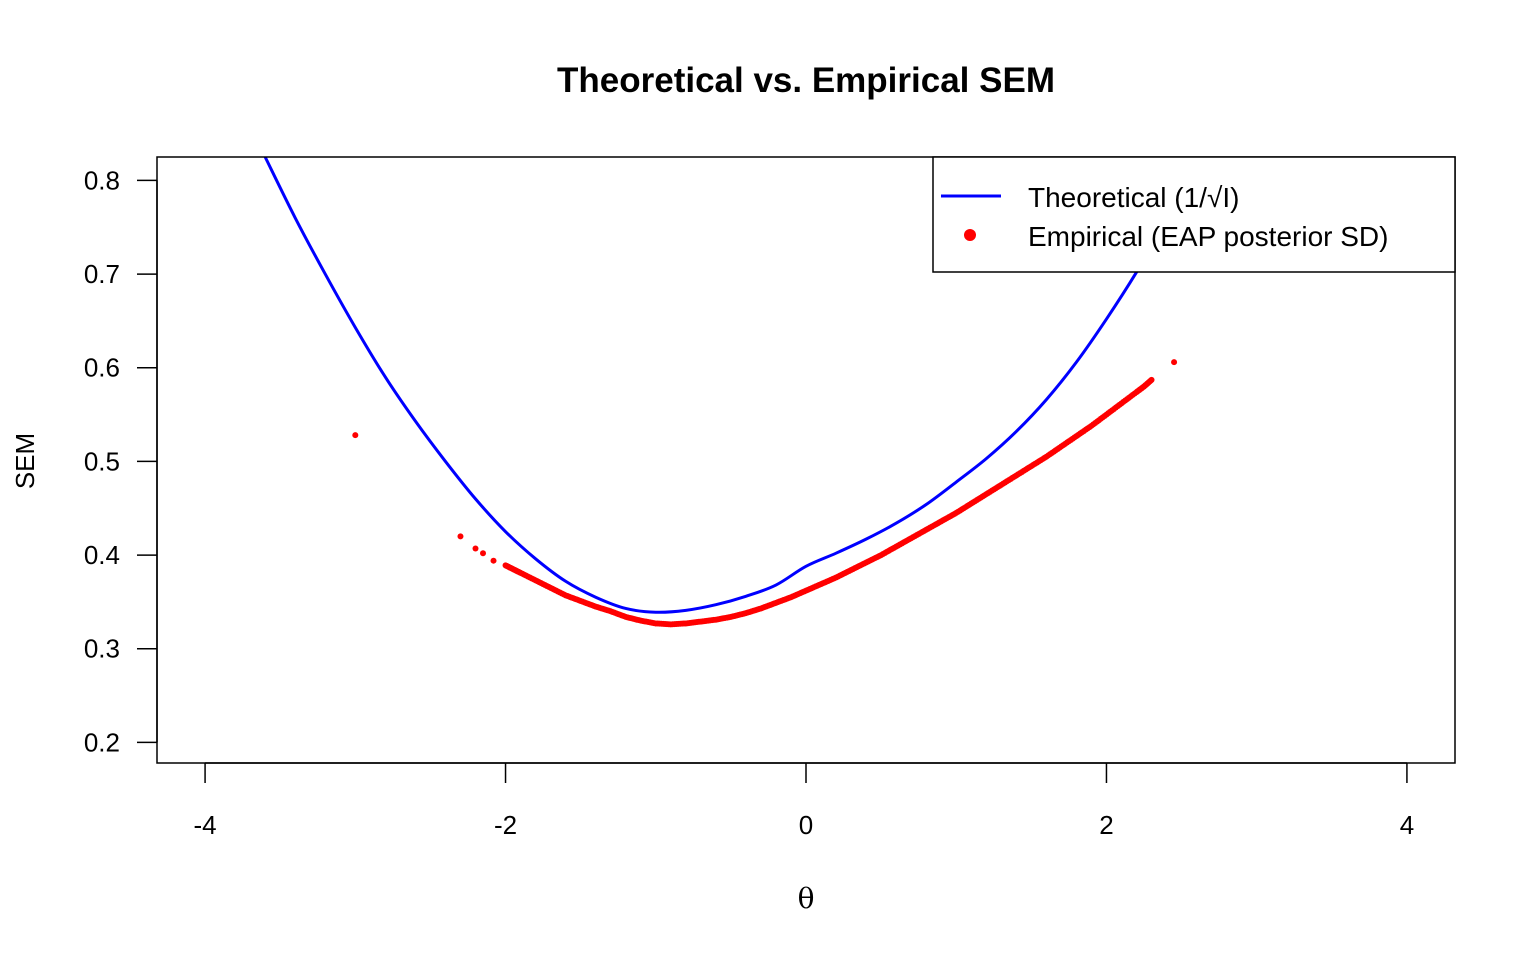 The width and height of the screenshot is (1536, 960). What do you see at coordinates (25, 461) in the screenshot?
I see `y-axis-label: SEM` at bounding box center [25, 461].